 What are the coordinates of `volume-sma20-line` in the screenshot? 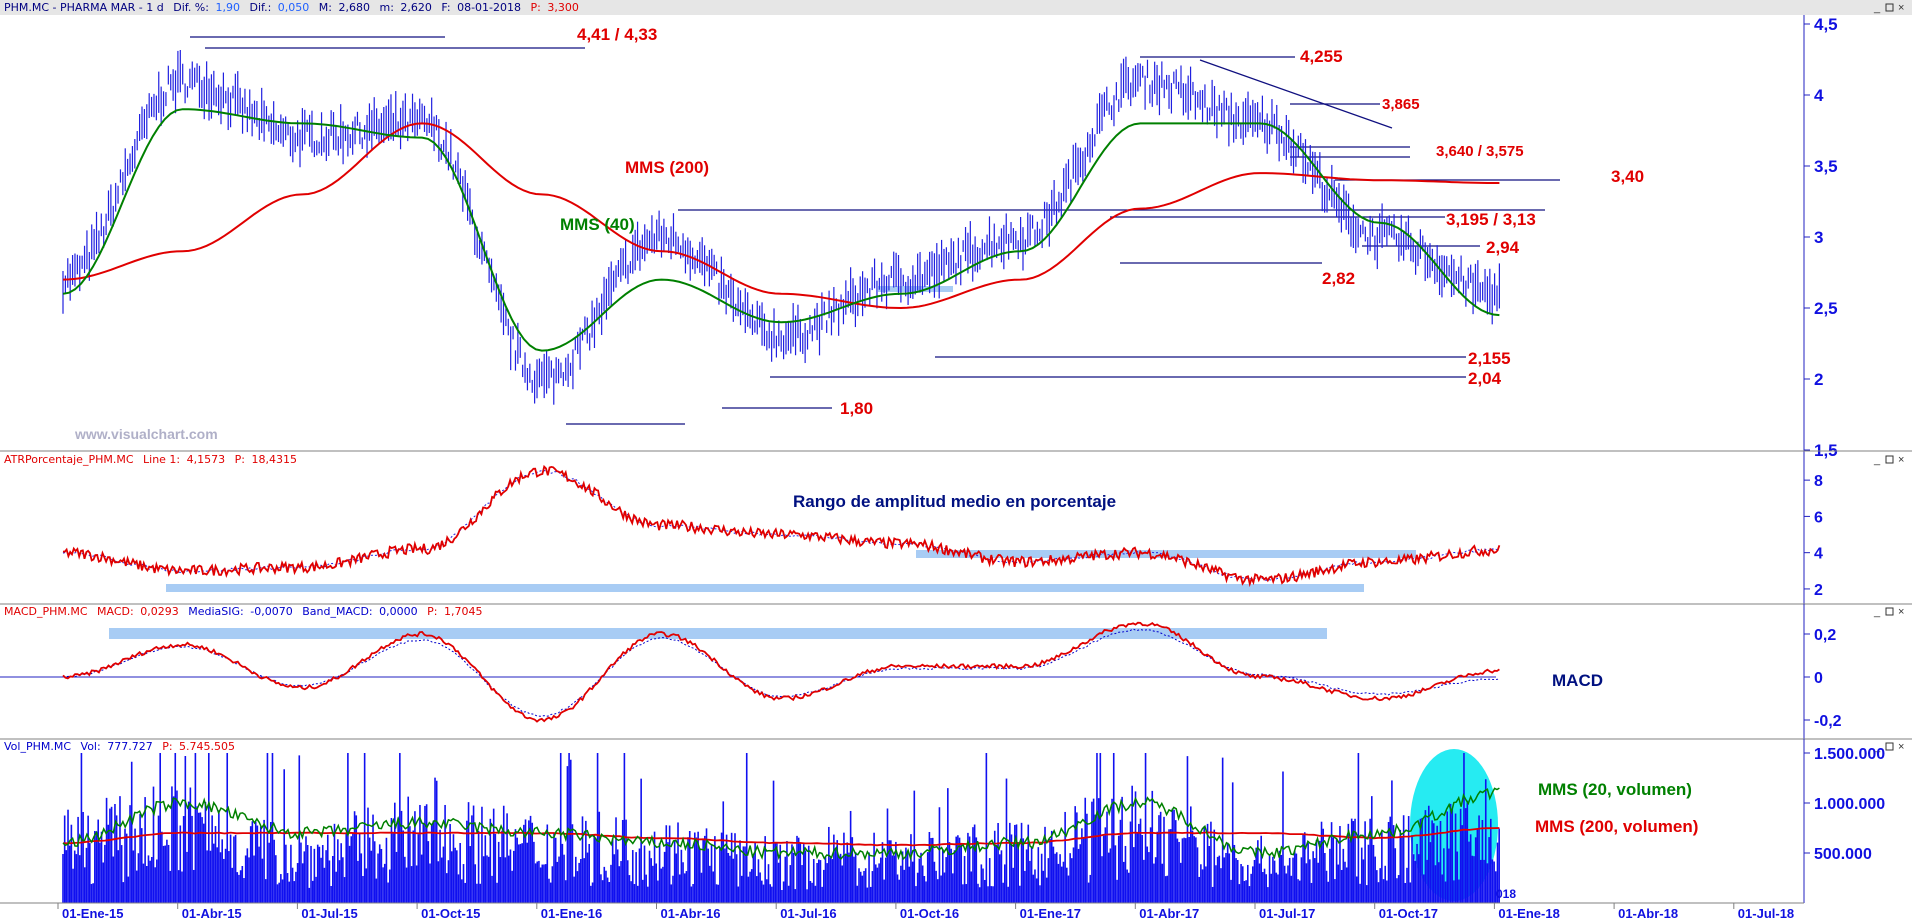 It's located at (781, 824).